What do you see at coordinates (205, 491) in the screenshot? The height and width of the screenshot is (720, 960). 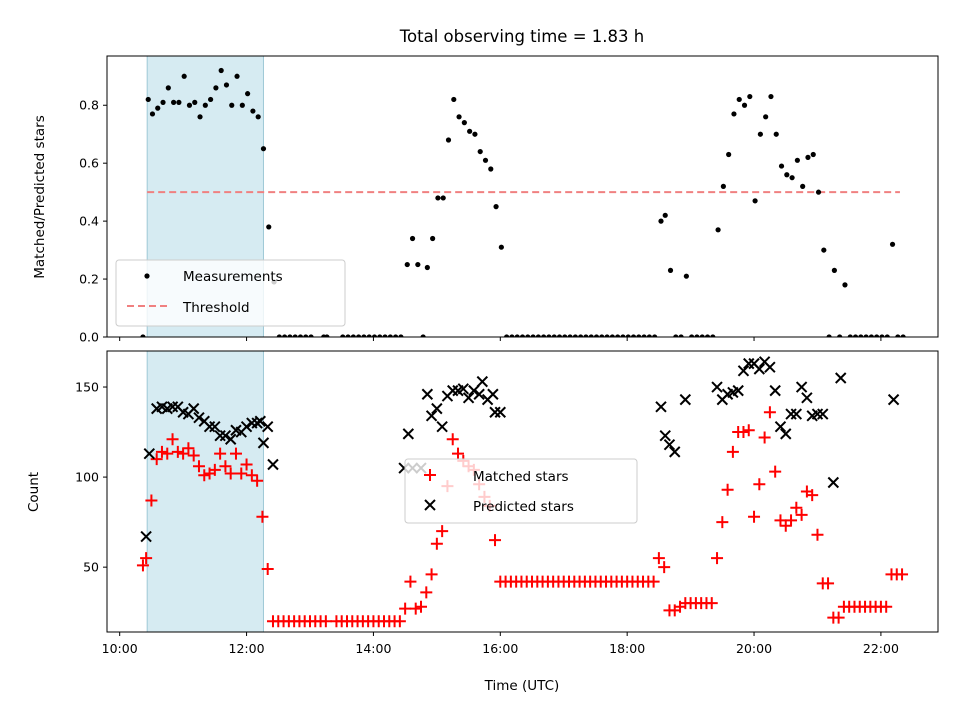 I see `observing-window-shade-count` at bounding box center [205, 491].